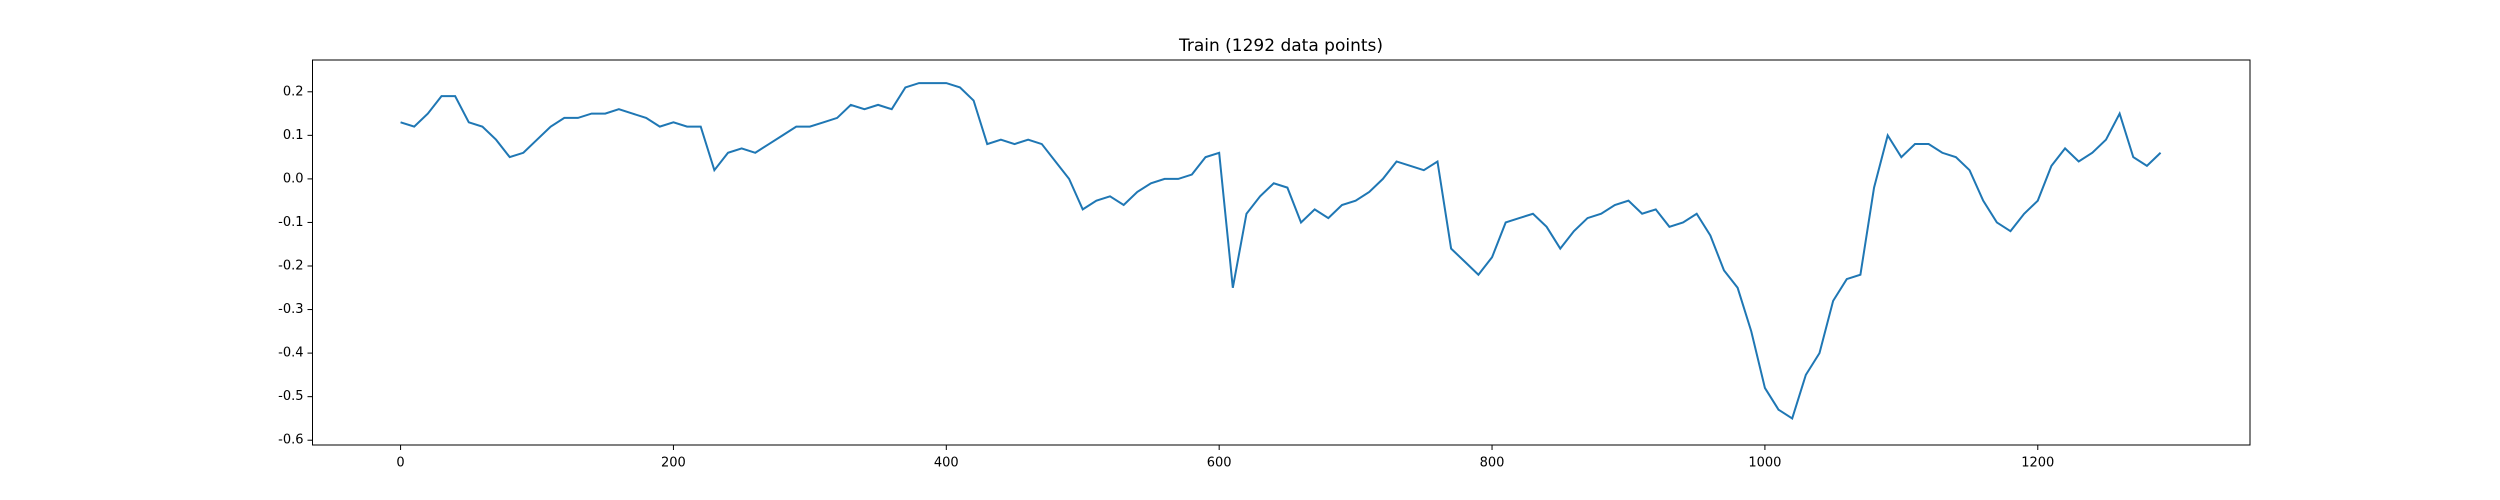  Describe the element at coordinates (1219, 463) in the screenshot. I see `x-tick-label: 600` at that location.